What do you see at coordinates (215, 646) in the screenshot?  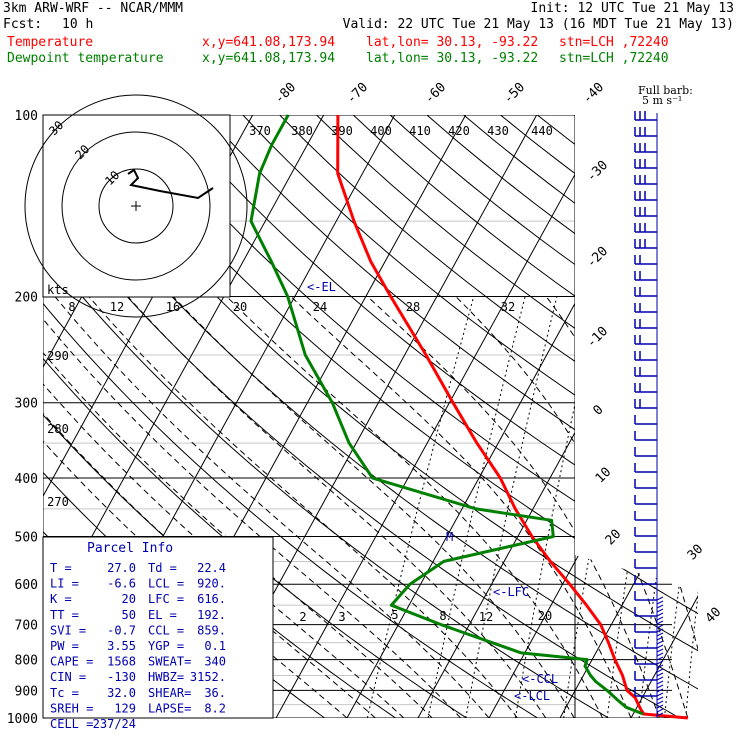 I see `parcel-param-value: 0.1` at bounding box center [215, 646].